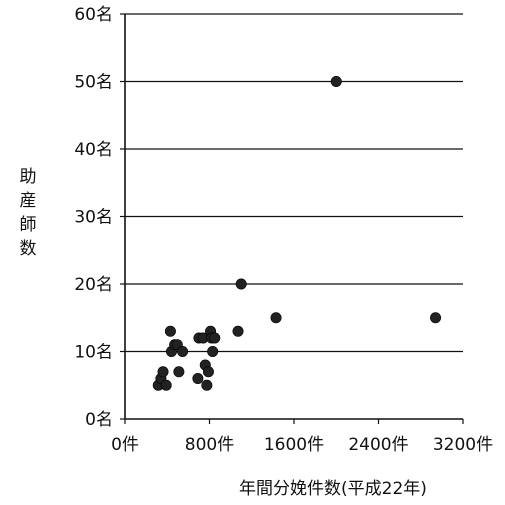 This screenshot has width=505, height=505. I want to click on y-tick-label-4: 40名, so click(93, 150).